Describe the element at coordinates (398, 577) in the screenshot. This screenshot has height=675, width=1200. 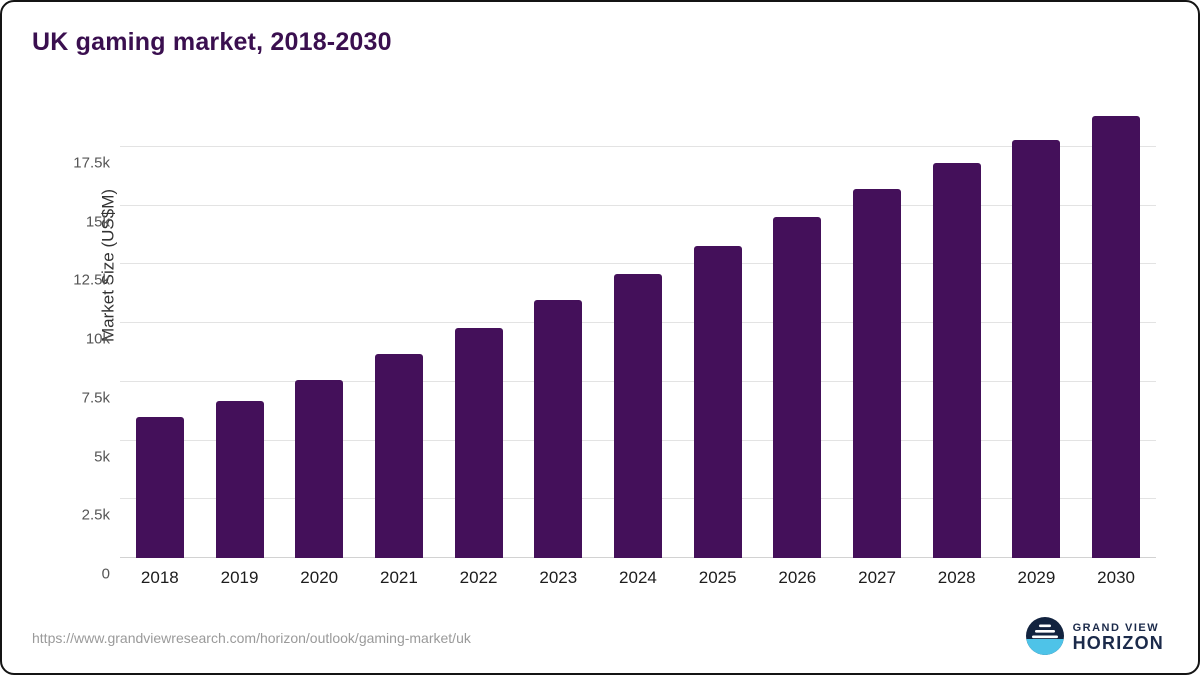
I see `x-tick-label: 2021` at that location.